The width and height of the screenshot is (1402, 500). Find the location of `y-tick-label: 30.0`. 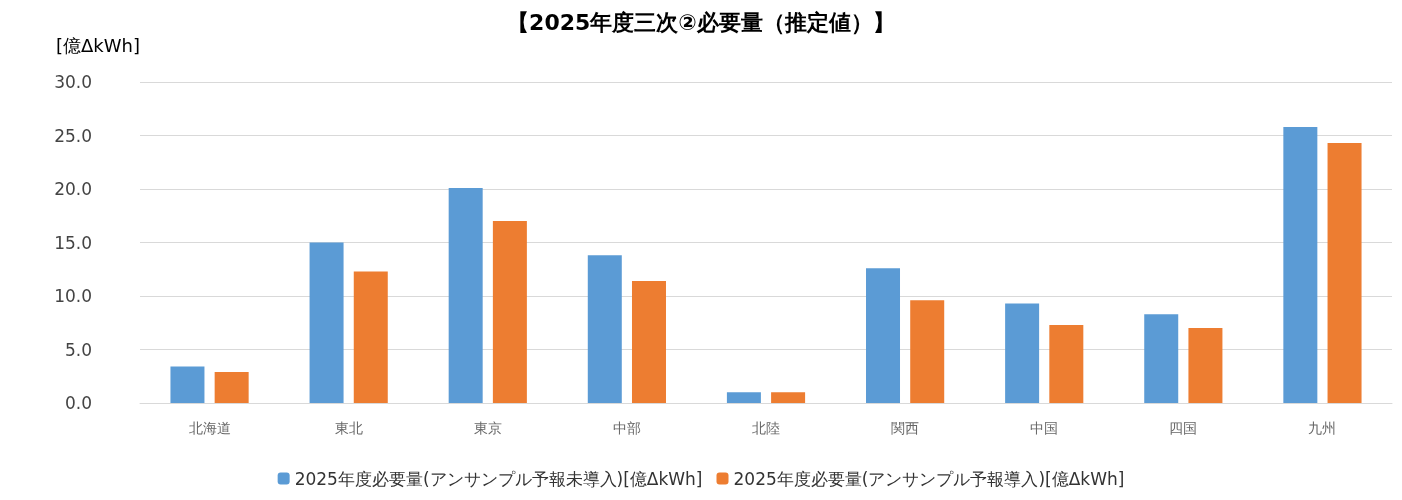

y-tick-label: 30.0 is located at coordinates (73, 82).